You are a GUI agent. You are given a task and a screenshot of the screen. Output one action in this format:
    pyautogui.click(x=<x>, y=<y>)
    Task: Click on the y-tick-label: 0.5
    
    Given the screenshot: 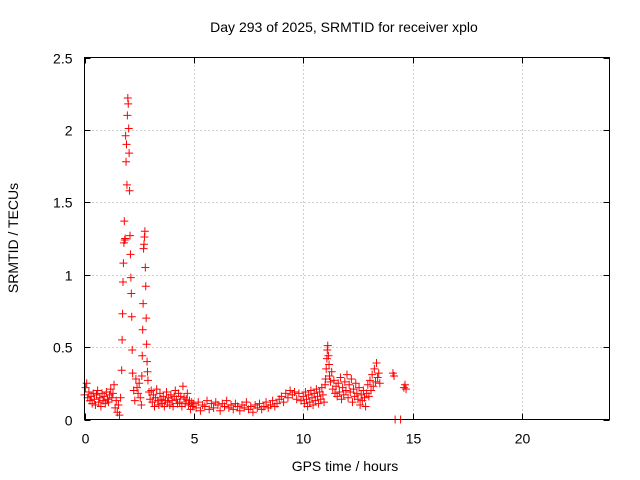 What is the action you would take?
    pyautogui.click(x=63, y=348)
    